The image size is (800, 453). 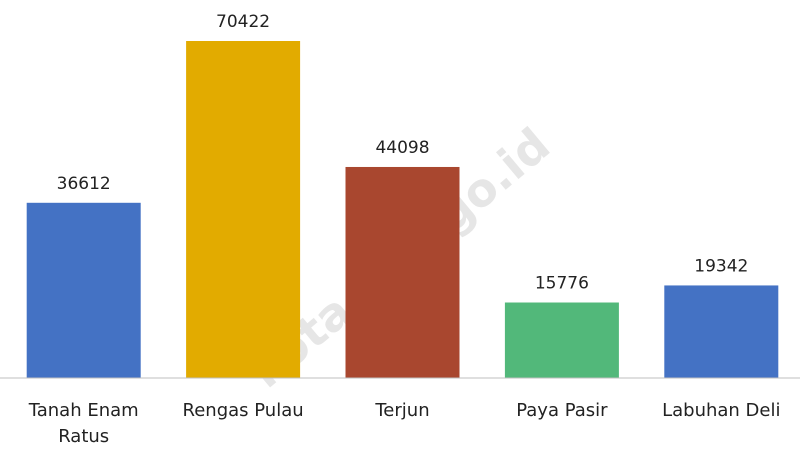 I want to click on x-tick-label: Terjun, so click(x=402, y=410).